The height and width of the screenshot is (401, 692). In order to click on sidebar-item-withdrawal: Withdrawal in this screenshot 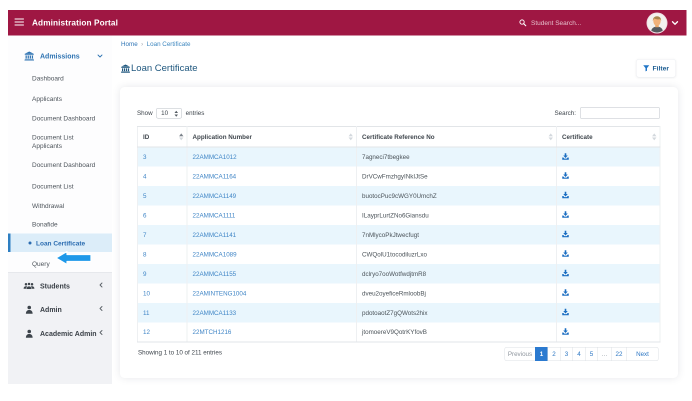, I will do `click(48, 205)`.